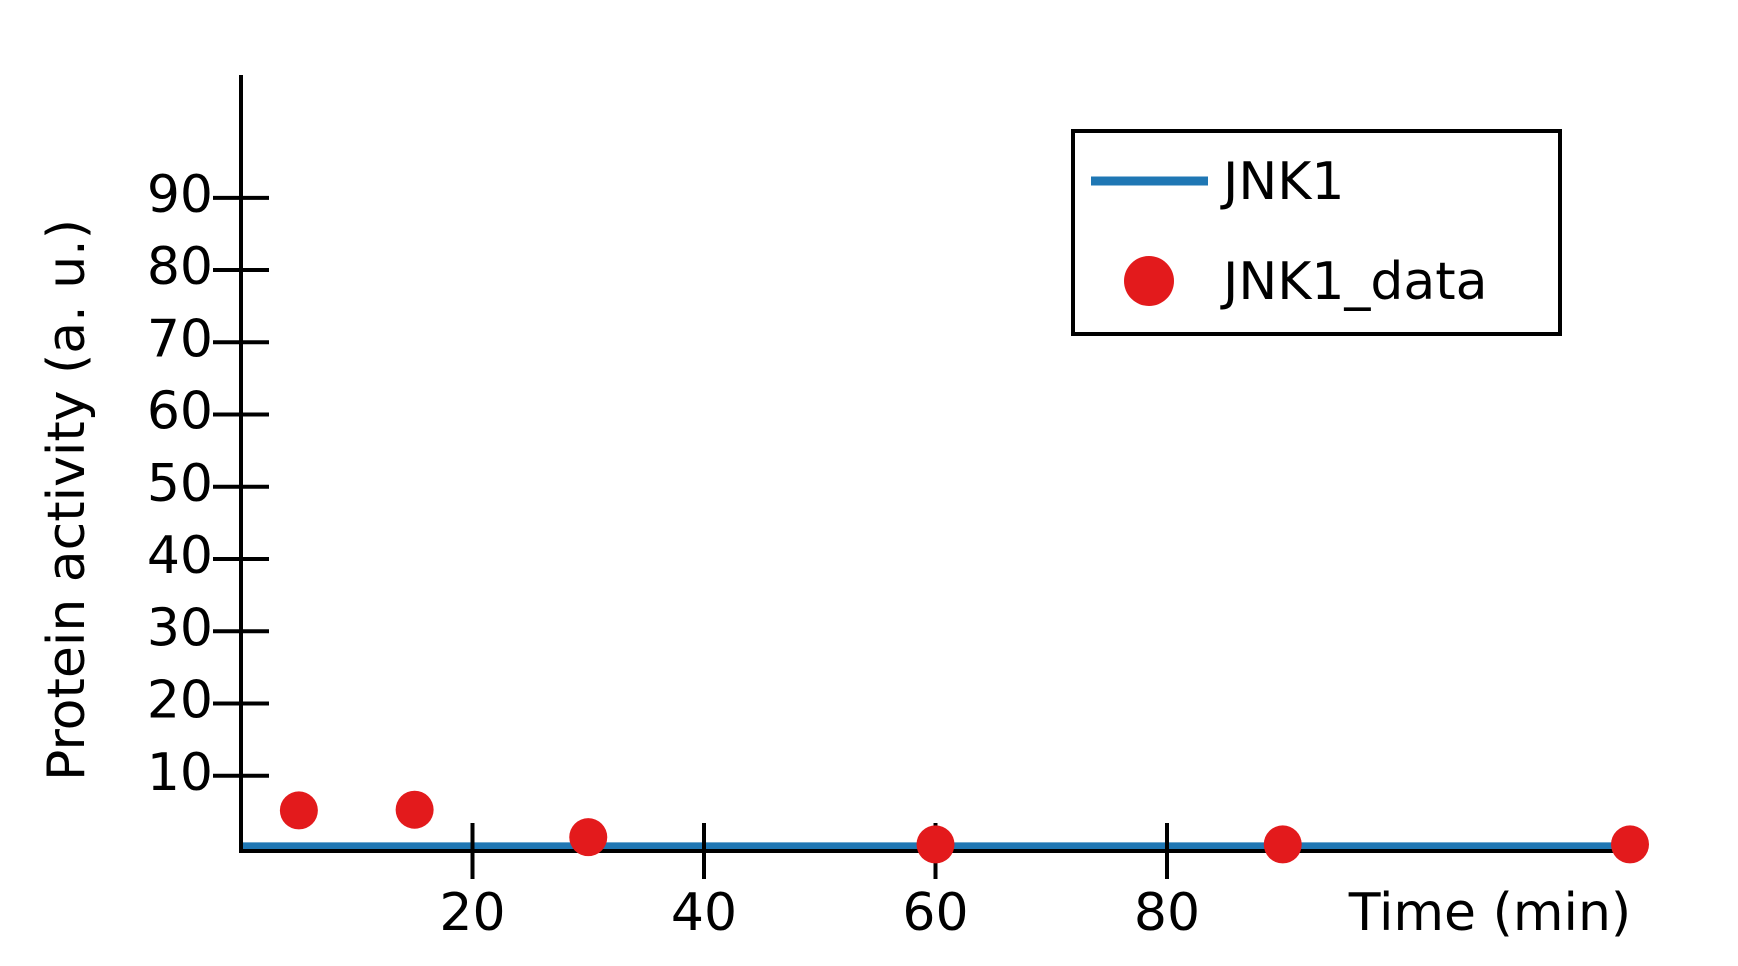 The image size is (1738, 966). I want to click on y-tick-label: 20, so click(180, 701).